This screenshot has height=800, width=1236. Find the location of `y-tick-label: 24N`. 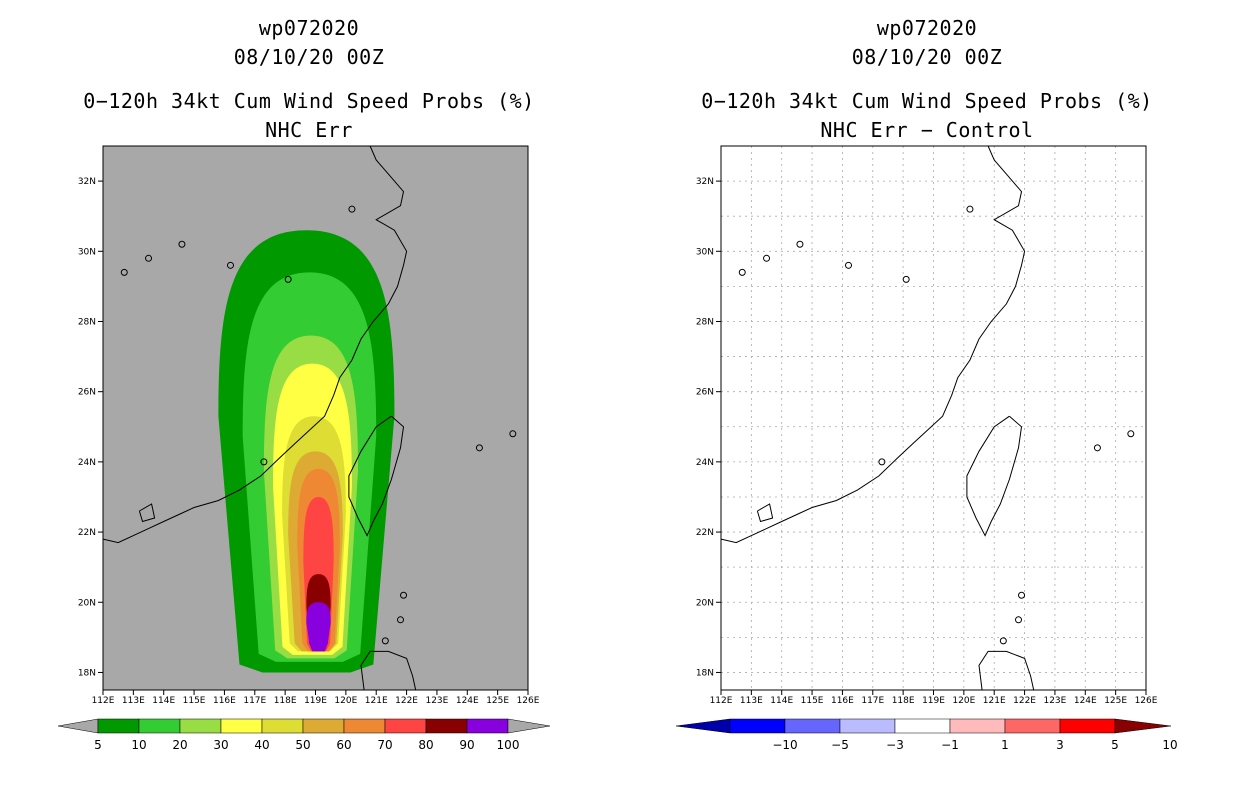

y-tick-label: 24N is located at coordinates (705, 463).